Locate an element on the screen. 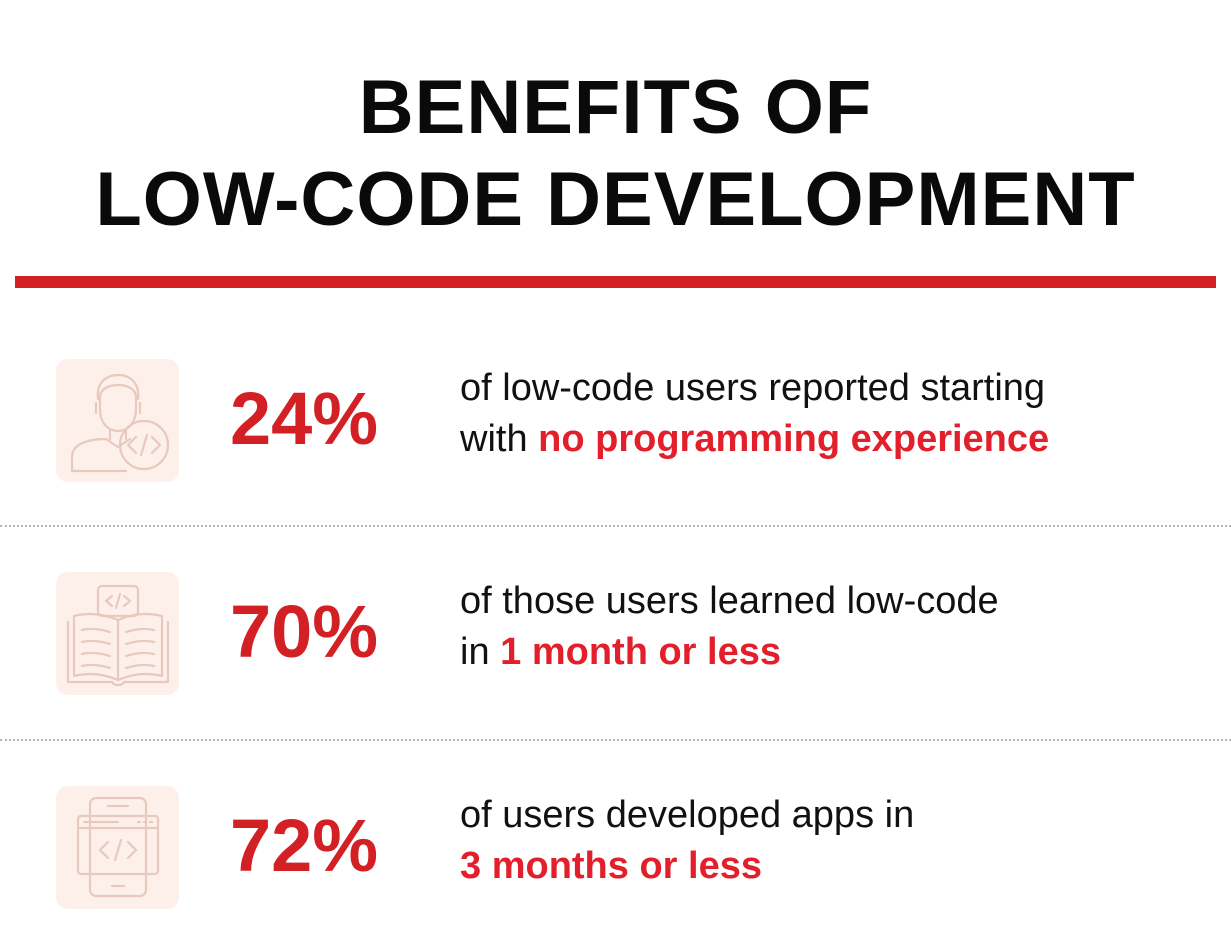 This screenshot has height=945, width=1231. stat-value: 70% is located at coordinates (304, 631).